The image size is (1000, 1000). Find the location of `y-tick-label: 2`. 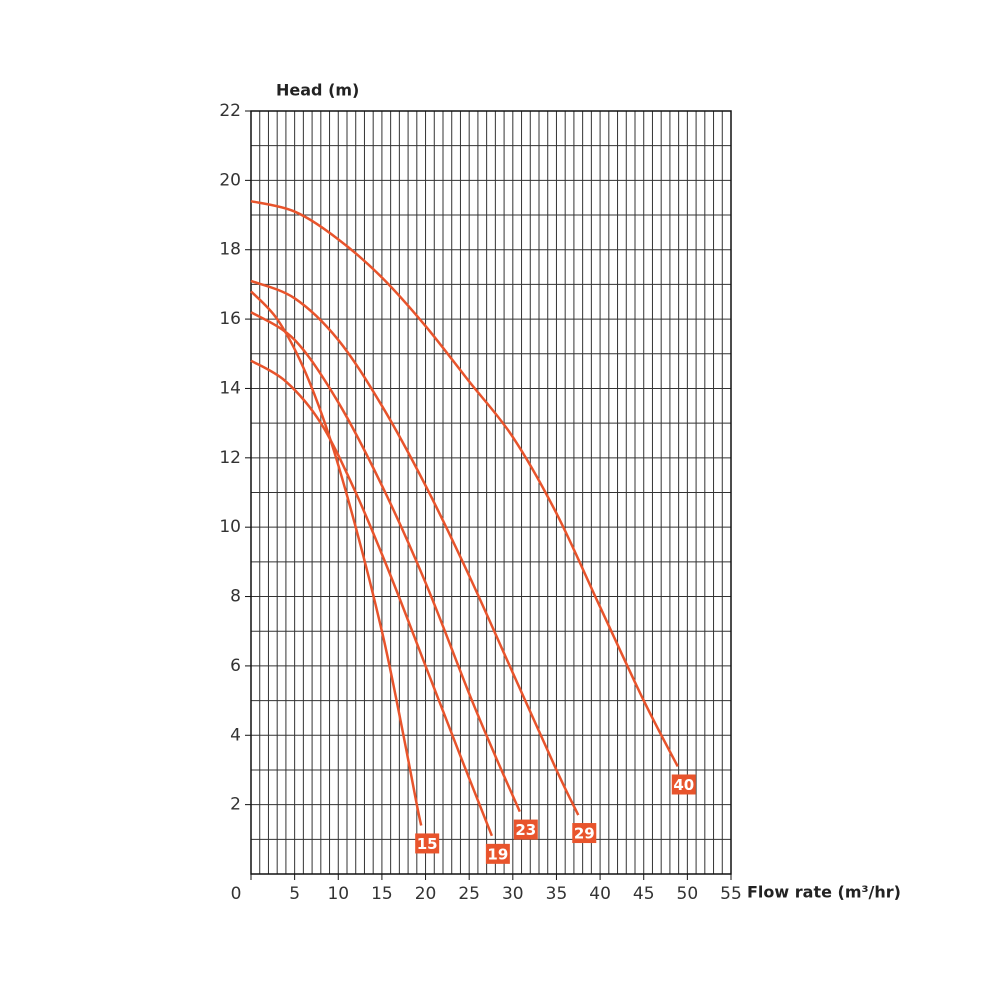

y-tick-label: 2 is located at coordinates (235, 805).